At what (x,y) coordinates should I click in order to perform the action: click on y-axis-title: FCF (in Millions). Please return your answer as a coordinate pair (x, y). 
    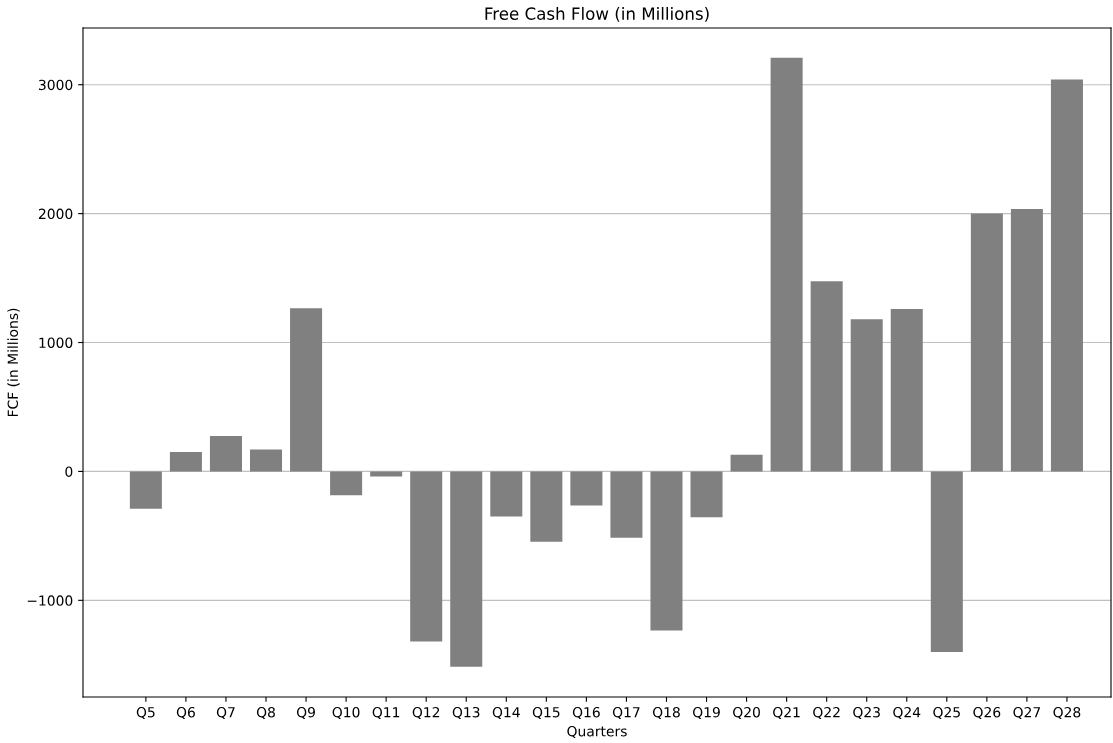
    Looking at the image, I should click on (13, 362).